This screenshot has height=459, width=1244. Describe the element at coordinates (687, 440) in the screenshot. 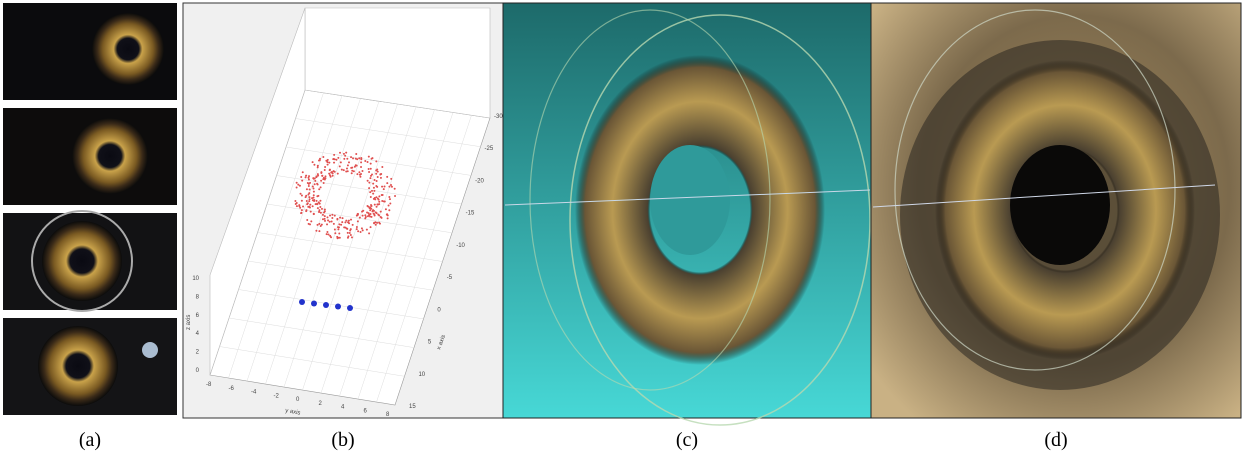

I see `panel-label: (c)` at that location.